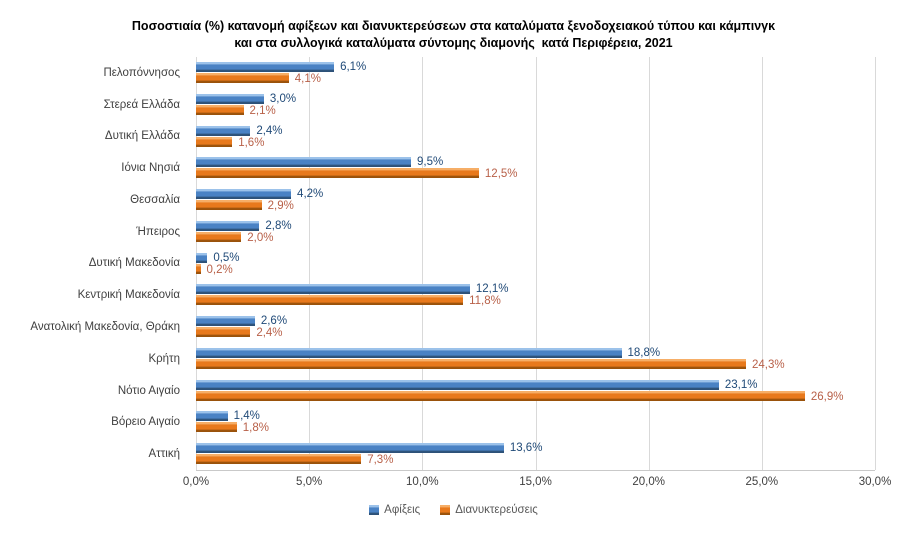 This screenshot has width=907, height=536. What do you see at coordinates (357, 174) in the screenshot?
I see `overnight-stays-bar: 12,5%` at bounding box center [357, 174].